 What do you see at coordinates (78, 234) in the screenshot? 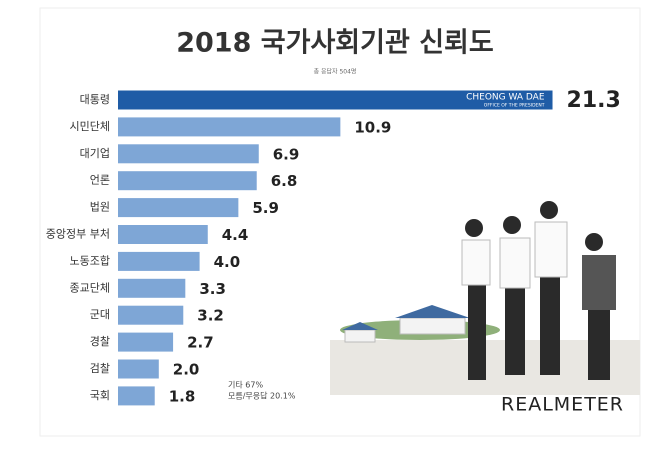
I see `category-label: 중앙정부 부처` at bounding box center [78, 234].